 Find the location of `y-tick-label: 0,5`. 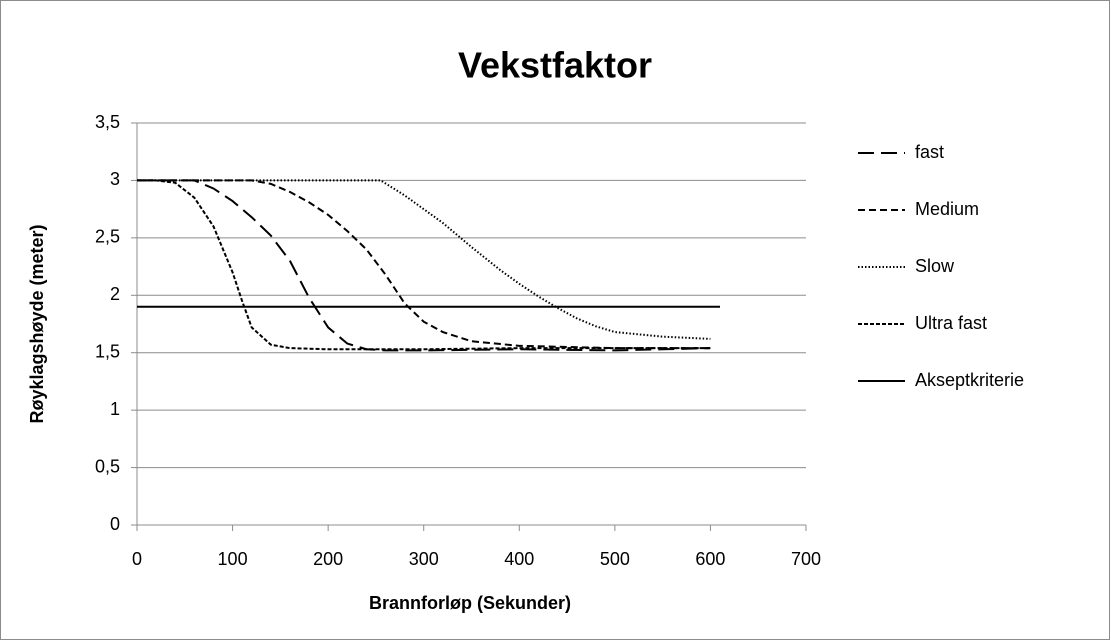

y-tick-label: 0,5 is located at coordinates (107, 466).